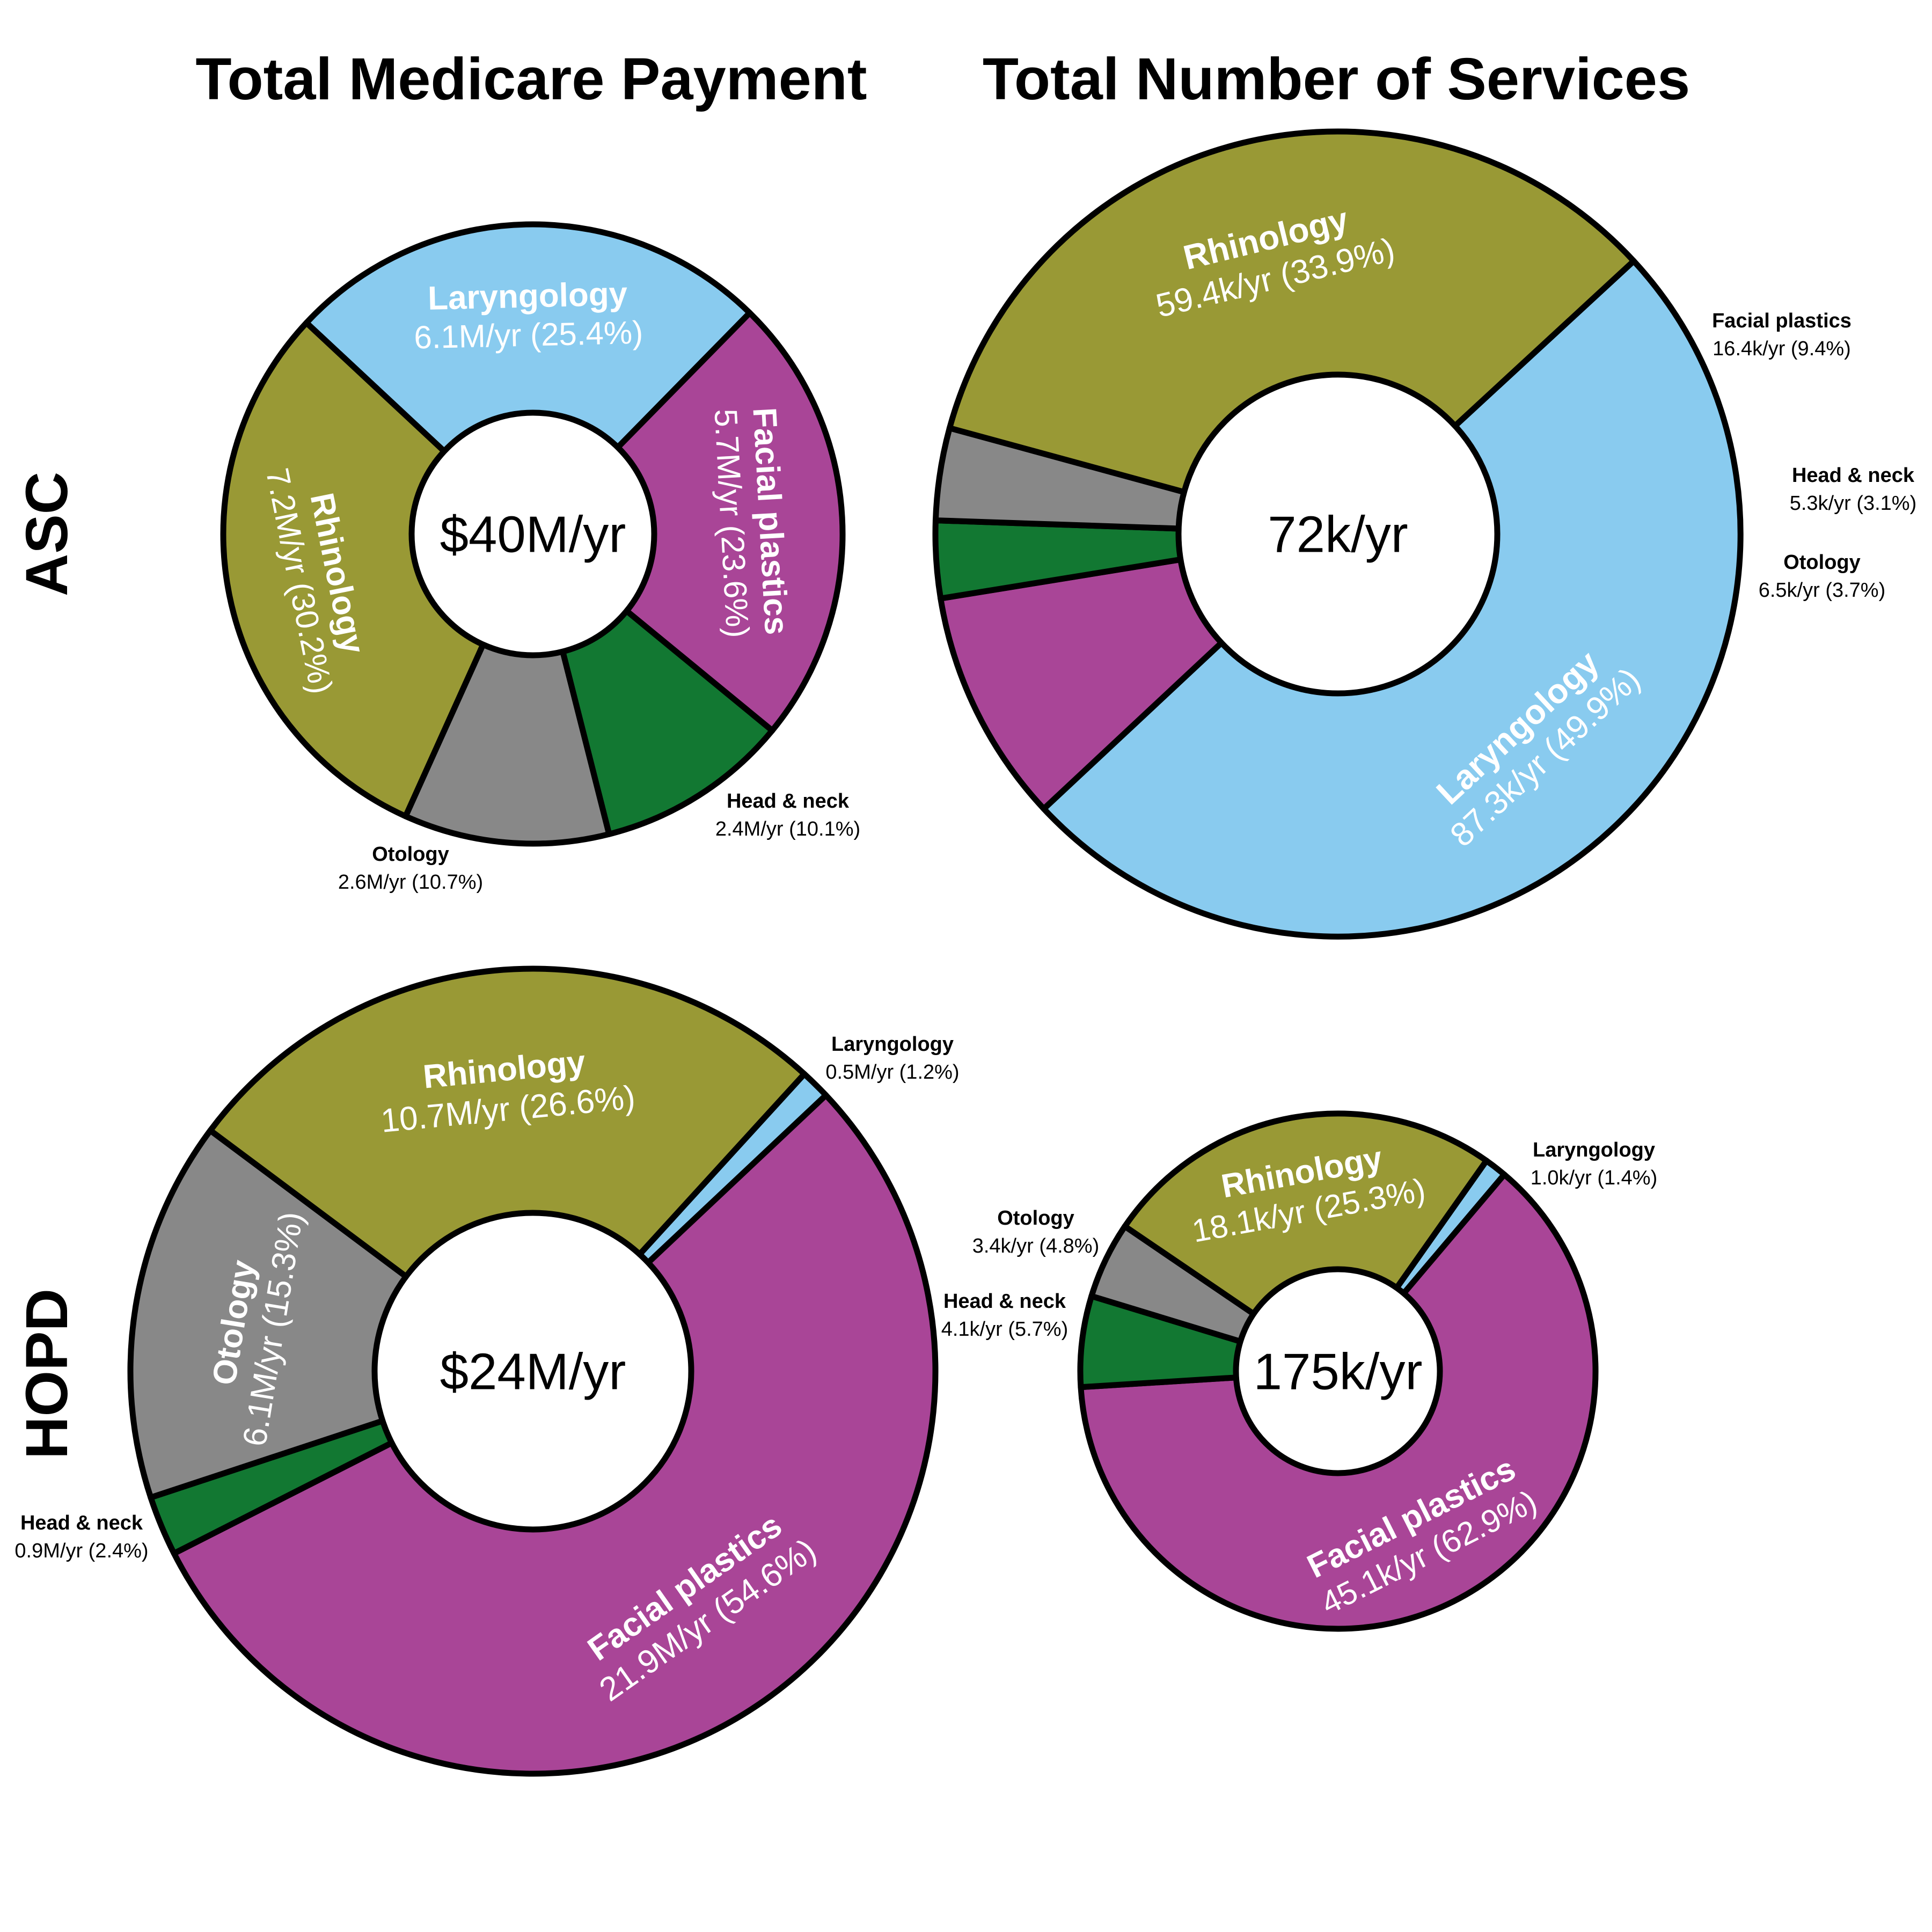 The width and height of the screenshot is (1932, 1932). Describe the element at coordinates (47, 1374) in the screenshot. I see `row-title-hopd: HOPD` at that location.